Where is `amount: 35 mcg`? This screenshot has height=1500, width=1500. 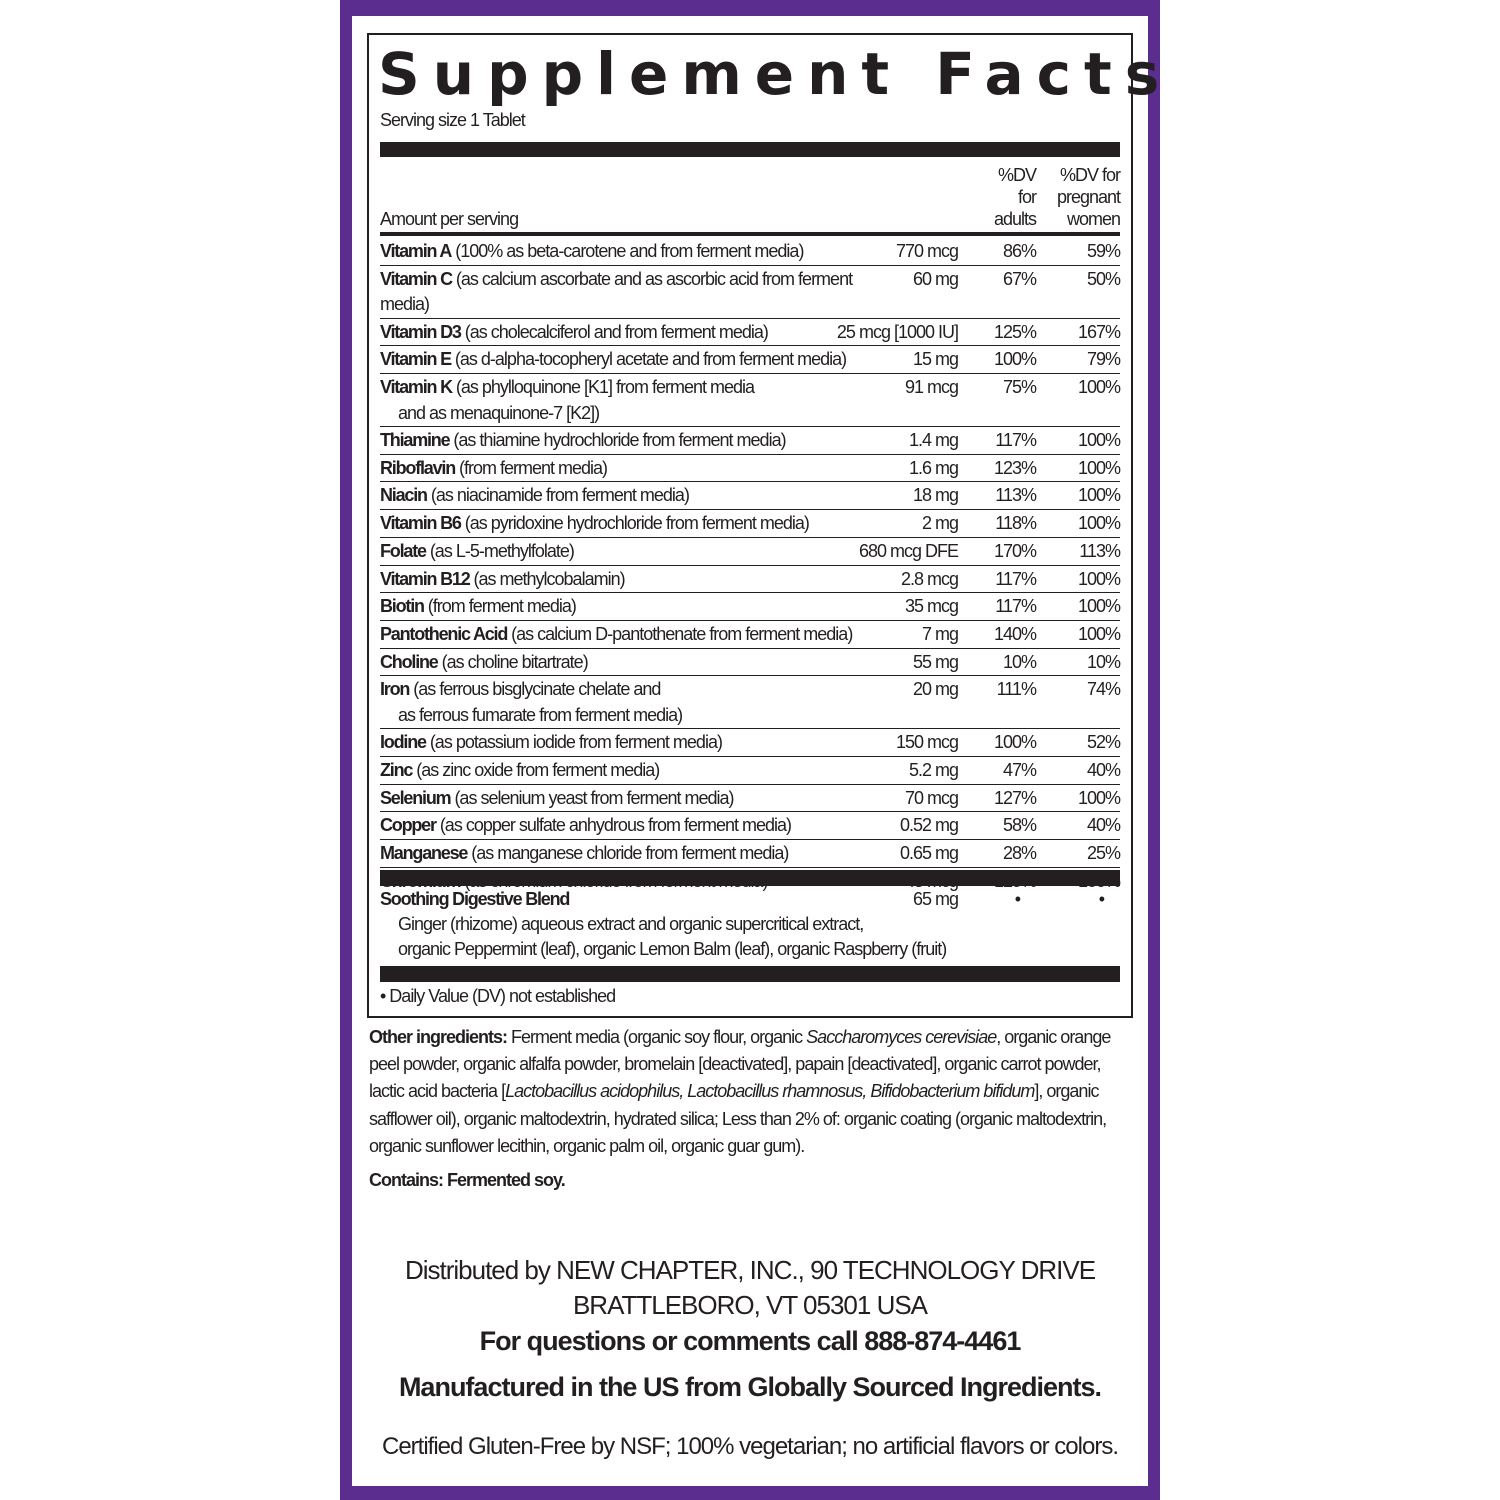 amount: 35 mcg is located at coordinates (931, 606).